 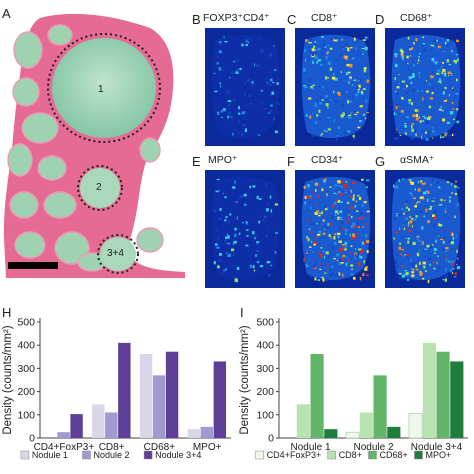 What do you see at coordinates (271, 439) in the screenshot?
I see `y-tick-label: 0` at bounding box center [271, 439].